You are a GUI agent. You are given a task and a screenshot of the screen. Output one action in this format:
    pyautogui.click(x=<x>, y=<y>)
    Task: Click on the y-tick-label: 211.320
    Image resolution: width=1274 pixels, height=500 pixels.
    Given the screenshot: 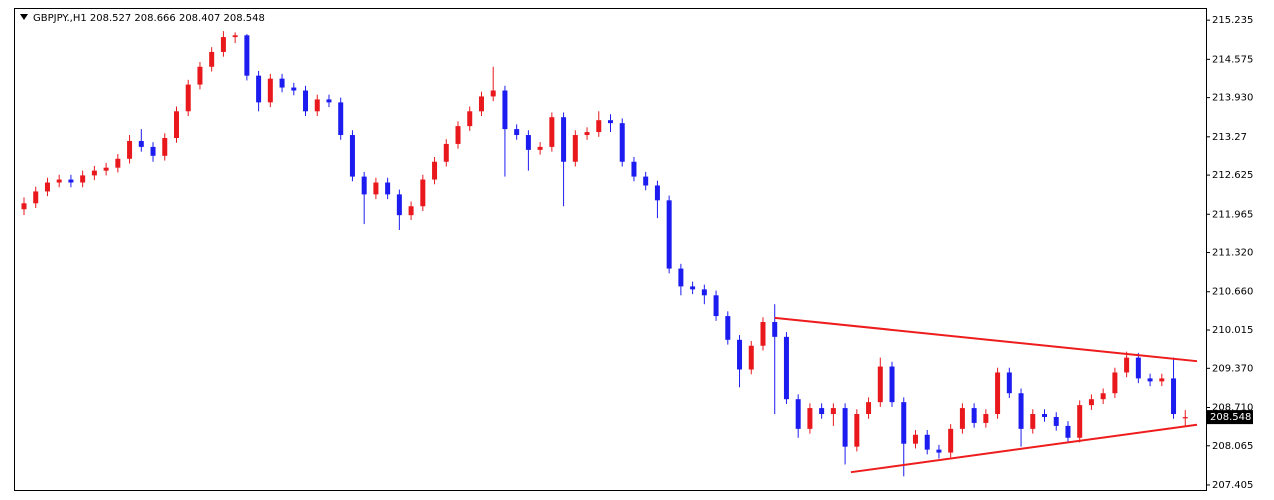 What is the action you would take?
    pyautogui.click(x=1232, y=253)
    